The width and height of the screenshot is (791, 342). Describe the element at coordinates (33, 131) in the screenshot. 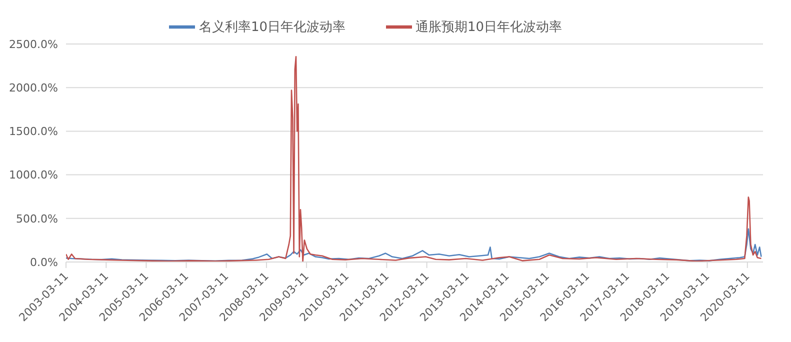

I see `y-tick-label: 1500.0%` at that location.